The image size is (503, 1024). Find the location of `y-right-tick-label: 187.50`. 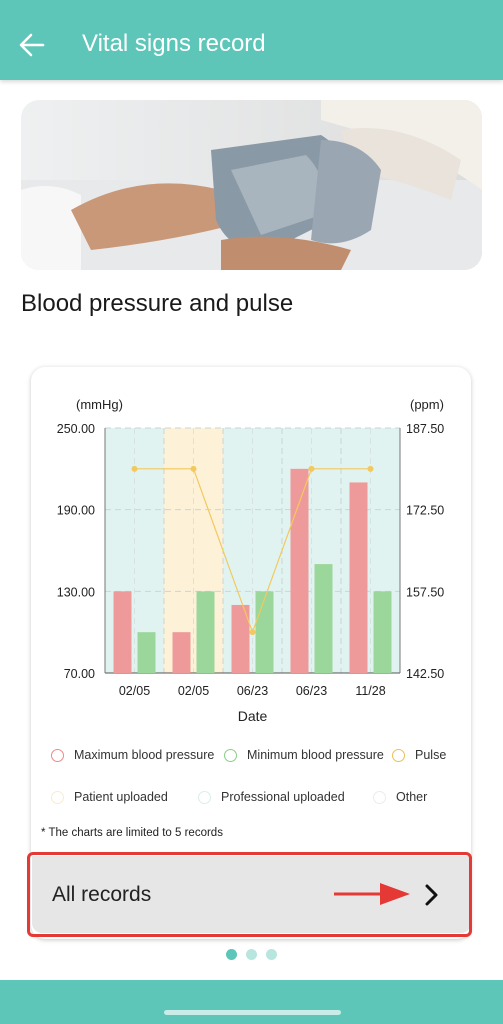

y-right-tick-label: 187.50 is located at coordinates (425, 429).